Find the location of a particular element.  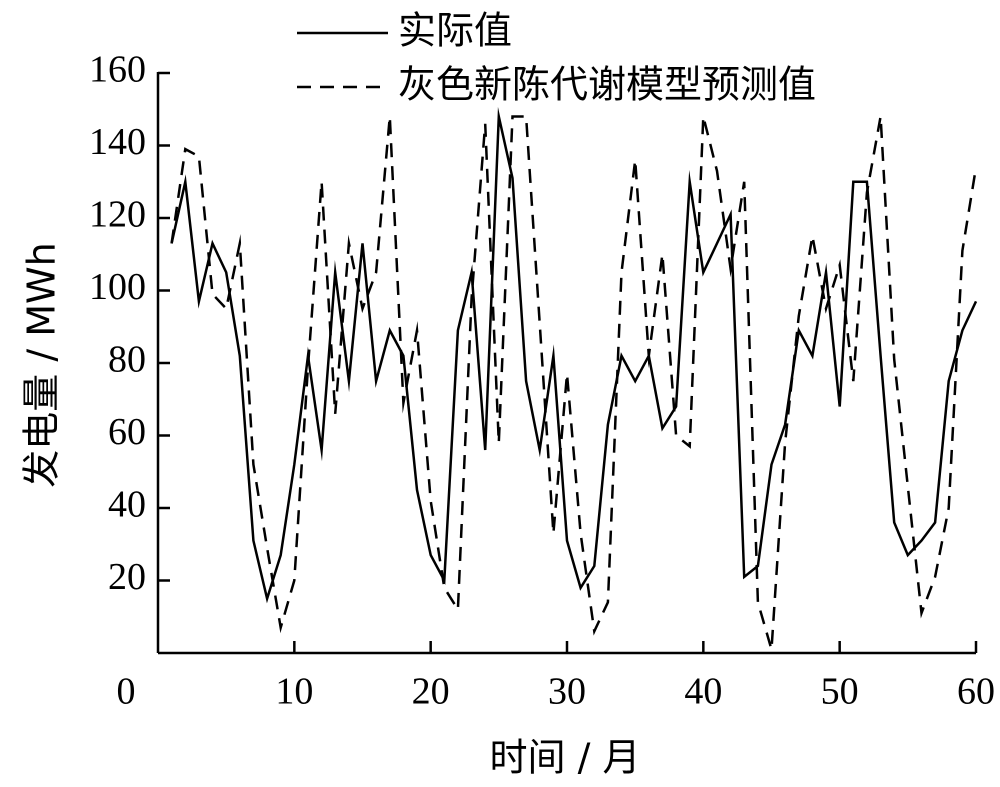

x-ticks: 0 10 20 30 40 50 60 is located at coordinates (556, 677).